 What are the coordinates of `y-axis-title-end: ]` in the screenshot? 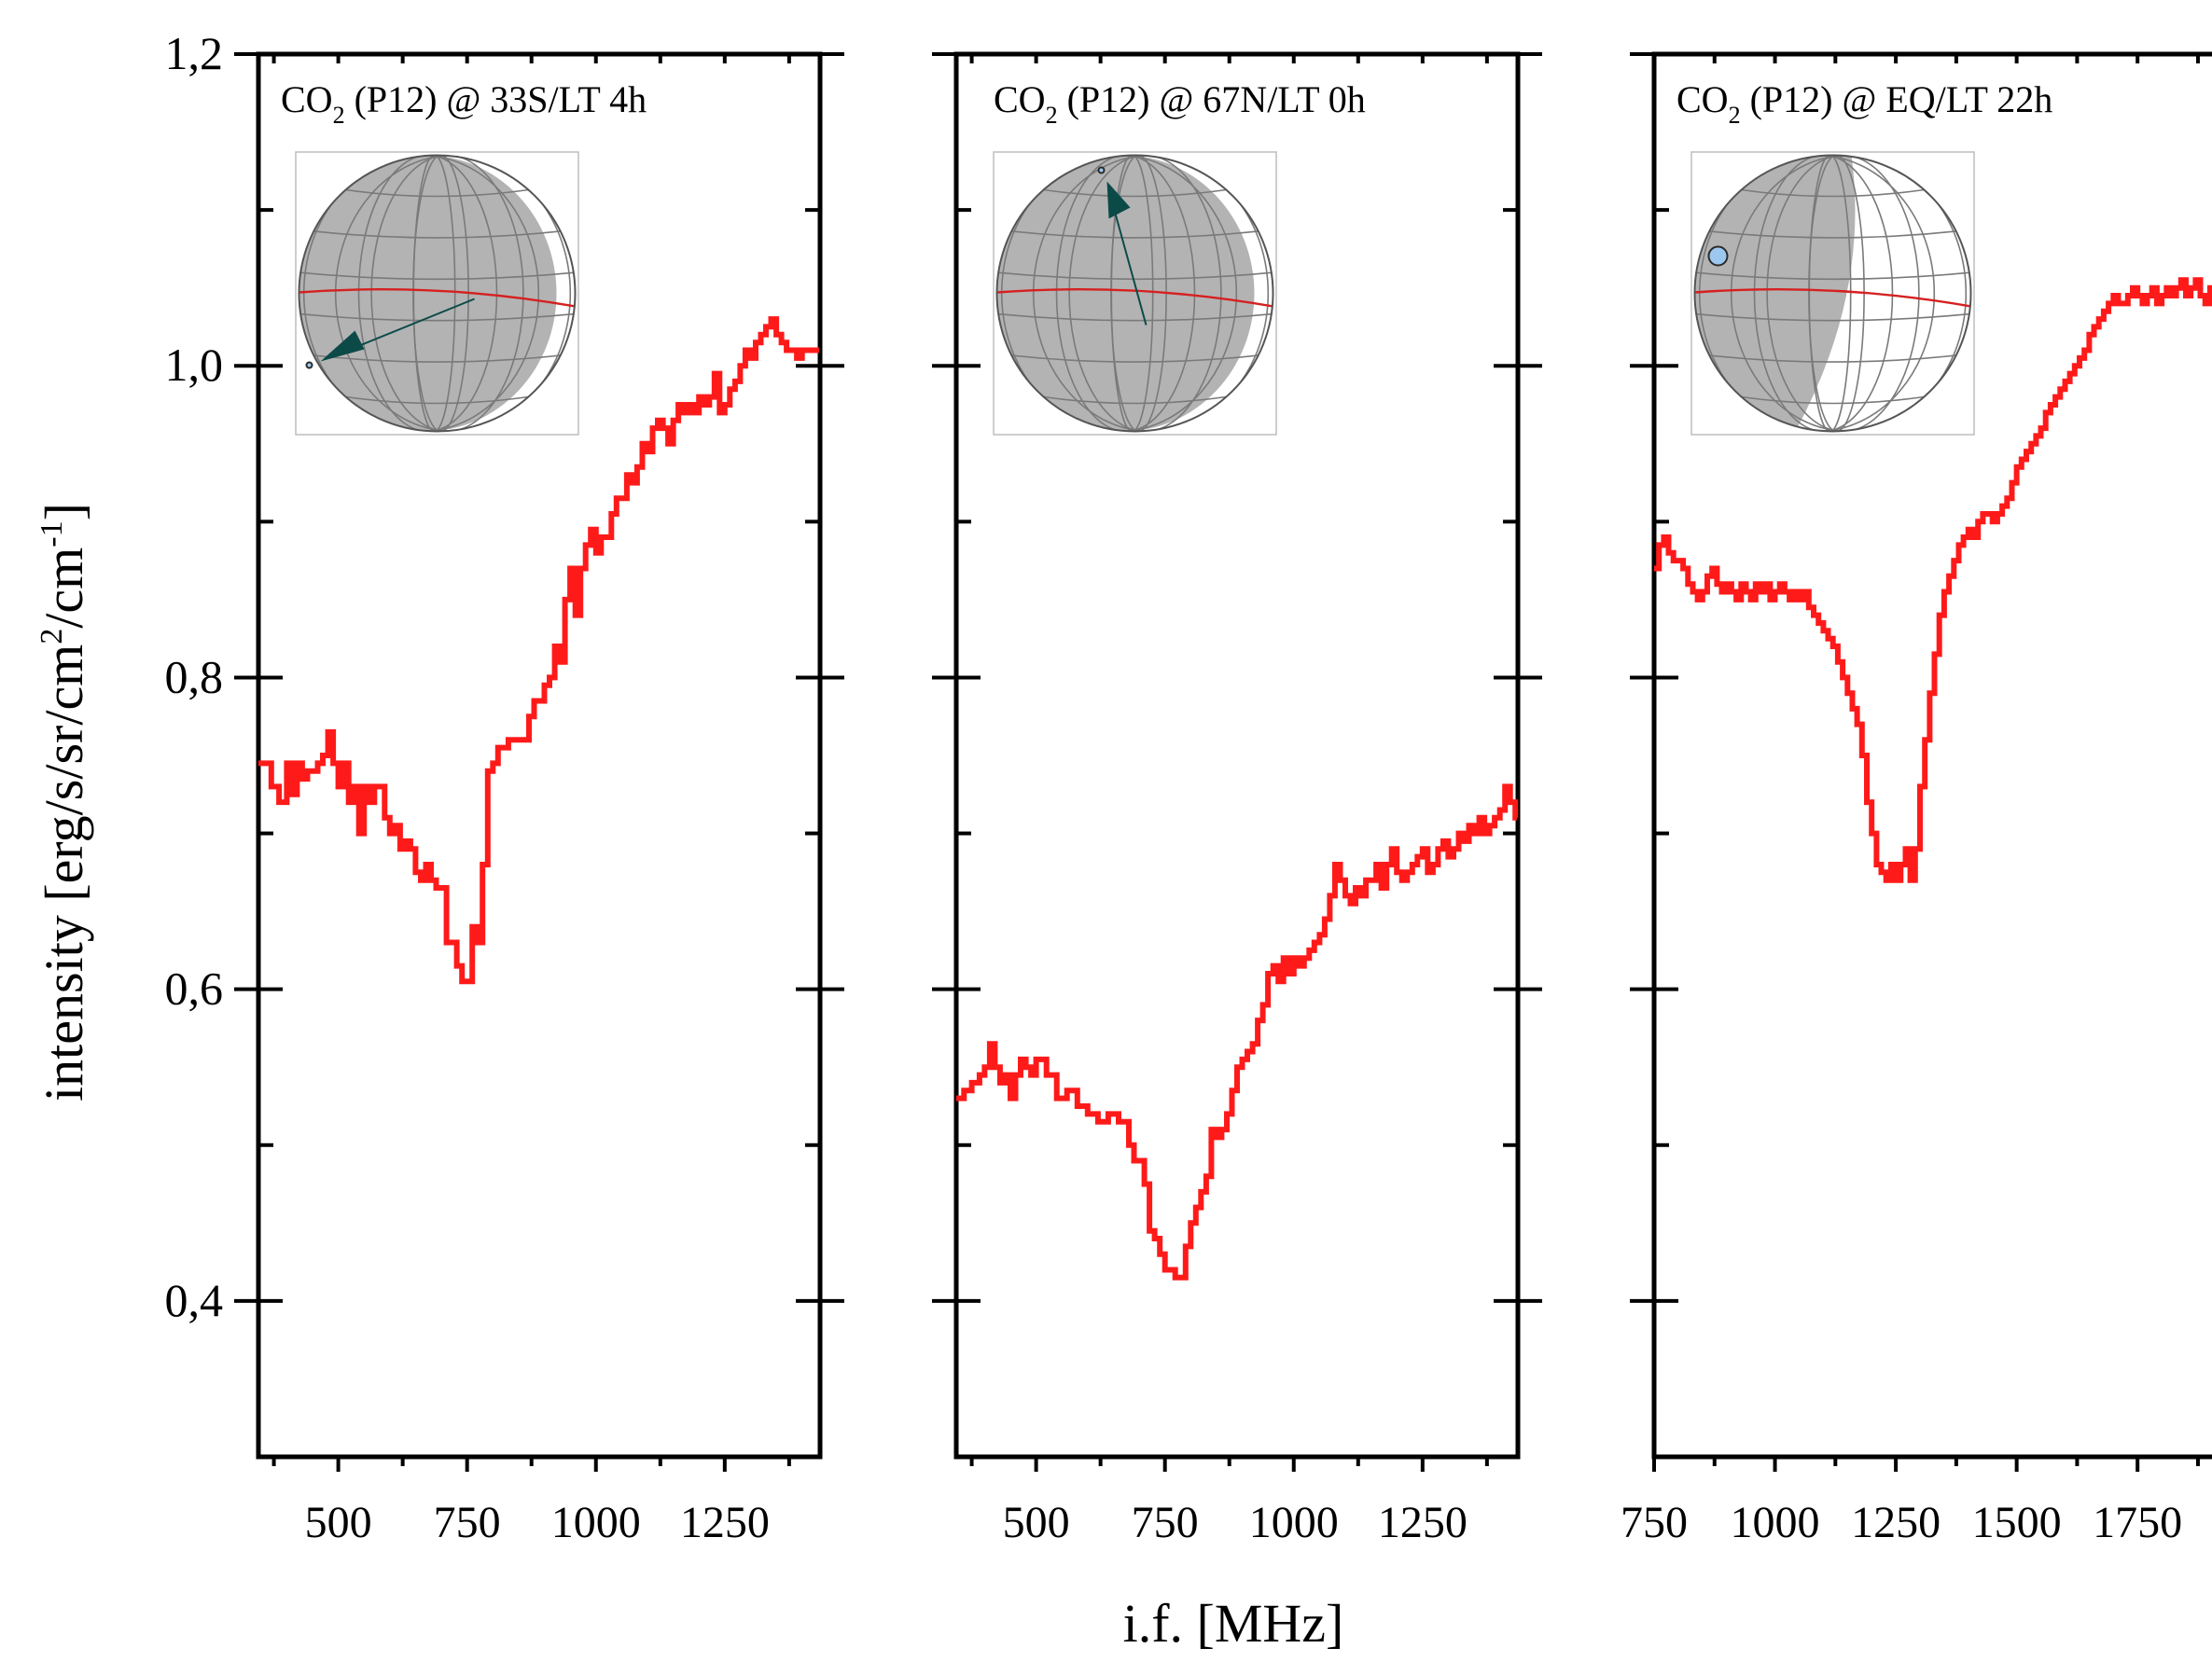 It's located at (64, 511).